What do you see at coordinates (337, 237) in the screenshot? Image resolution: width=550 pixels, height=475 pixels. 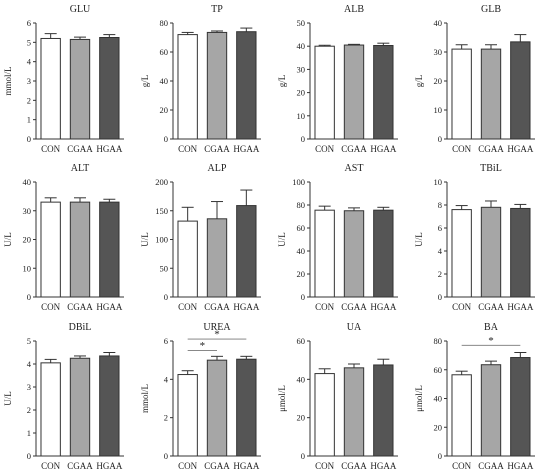 I see `chart-ast: AST U/L 0 20 40 60 80 100 CON CGAA HGAA` at bounding box center [337, 237].